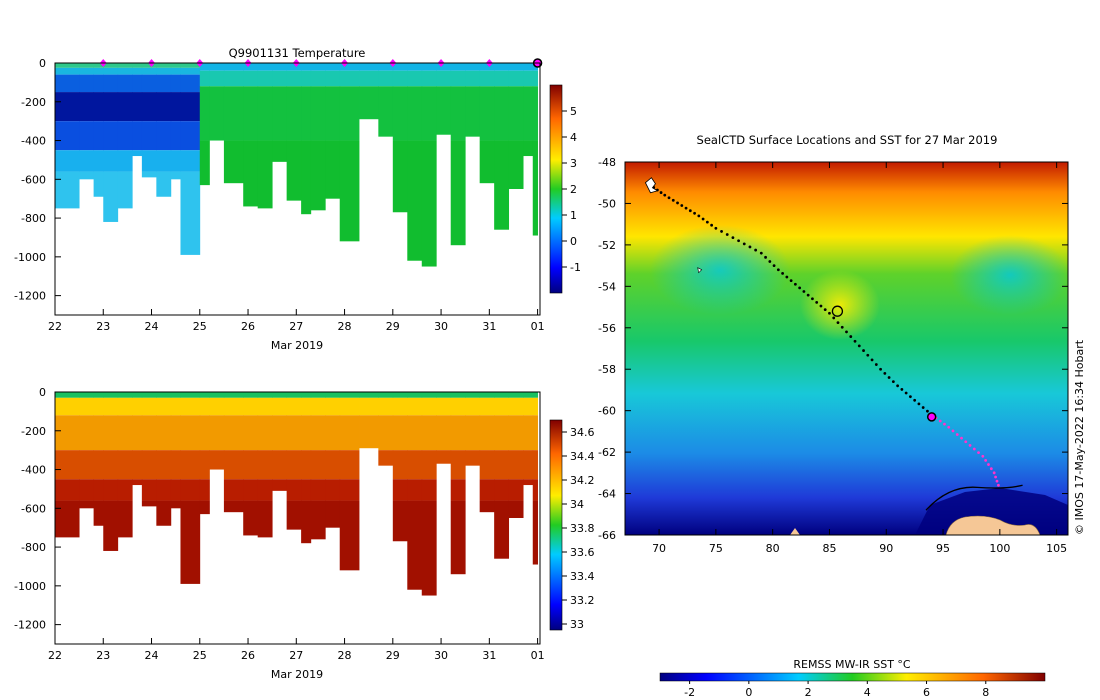  What do you see at coordinates (582, 552) in the screenshot?
I see `colorbar-tick-label: 33.6` at bounding box center [582, 552].